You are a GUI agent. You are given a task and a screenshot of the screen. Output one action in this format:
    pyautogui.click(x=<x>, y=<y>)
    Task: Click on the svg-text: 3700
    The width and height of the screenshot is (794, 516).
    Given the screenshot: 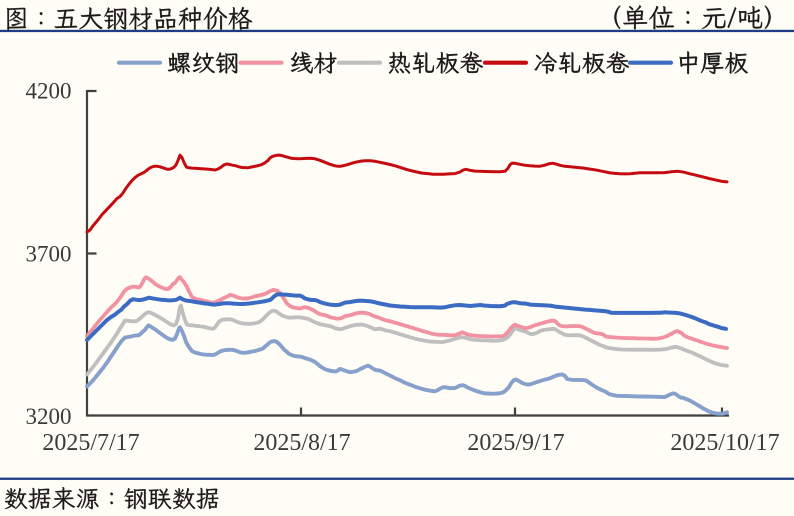 What is the action you would take?
    pyautogui.click(x=49, y=254)
    